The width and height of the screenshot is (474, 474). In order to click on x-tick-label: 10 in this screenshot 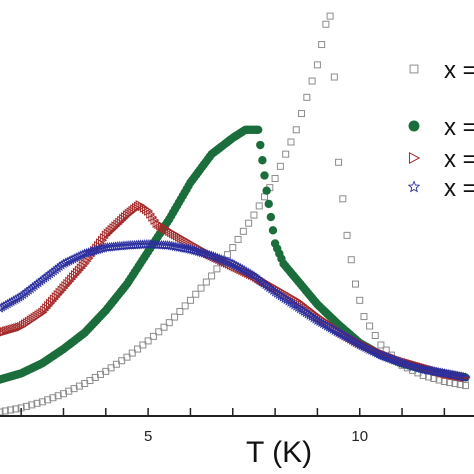, I will do `click(359, 436)`.